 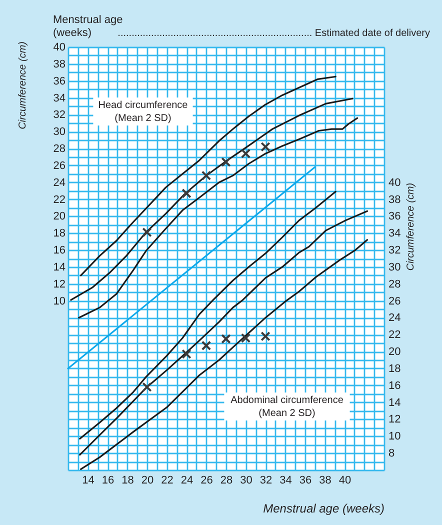 What do you see at coordinates (394, 216) in the screenshot?
I see `y2-tick-label: 36` at bounding box center [394, 216].